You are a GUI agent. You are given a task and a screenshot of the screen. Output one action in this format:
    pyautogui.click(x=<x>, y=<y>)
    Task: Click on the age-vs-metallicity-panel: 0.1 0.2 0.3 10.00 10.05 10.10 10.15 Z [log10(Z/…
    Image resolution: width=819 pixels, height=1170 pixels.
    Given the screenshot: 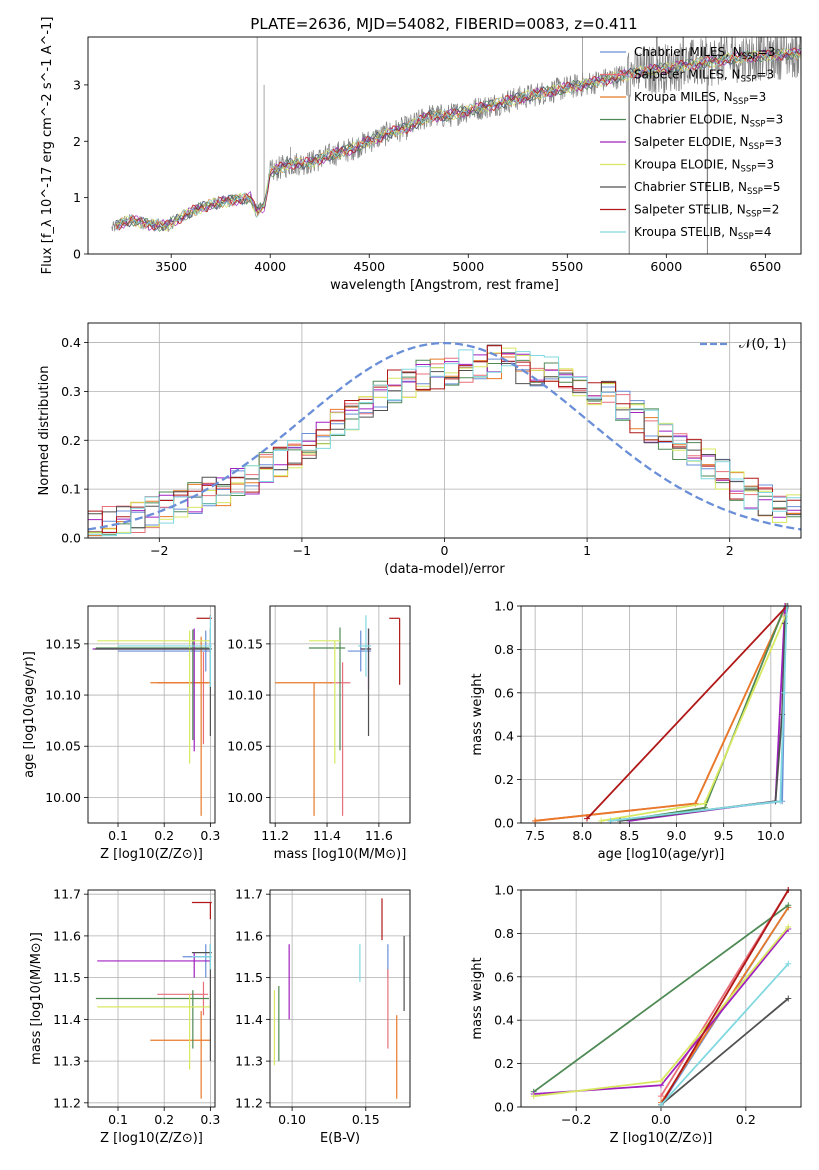 What is the action you would take?
    pyautogui.click(x=121, y=733)
    